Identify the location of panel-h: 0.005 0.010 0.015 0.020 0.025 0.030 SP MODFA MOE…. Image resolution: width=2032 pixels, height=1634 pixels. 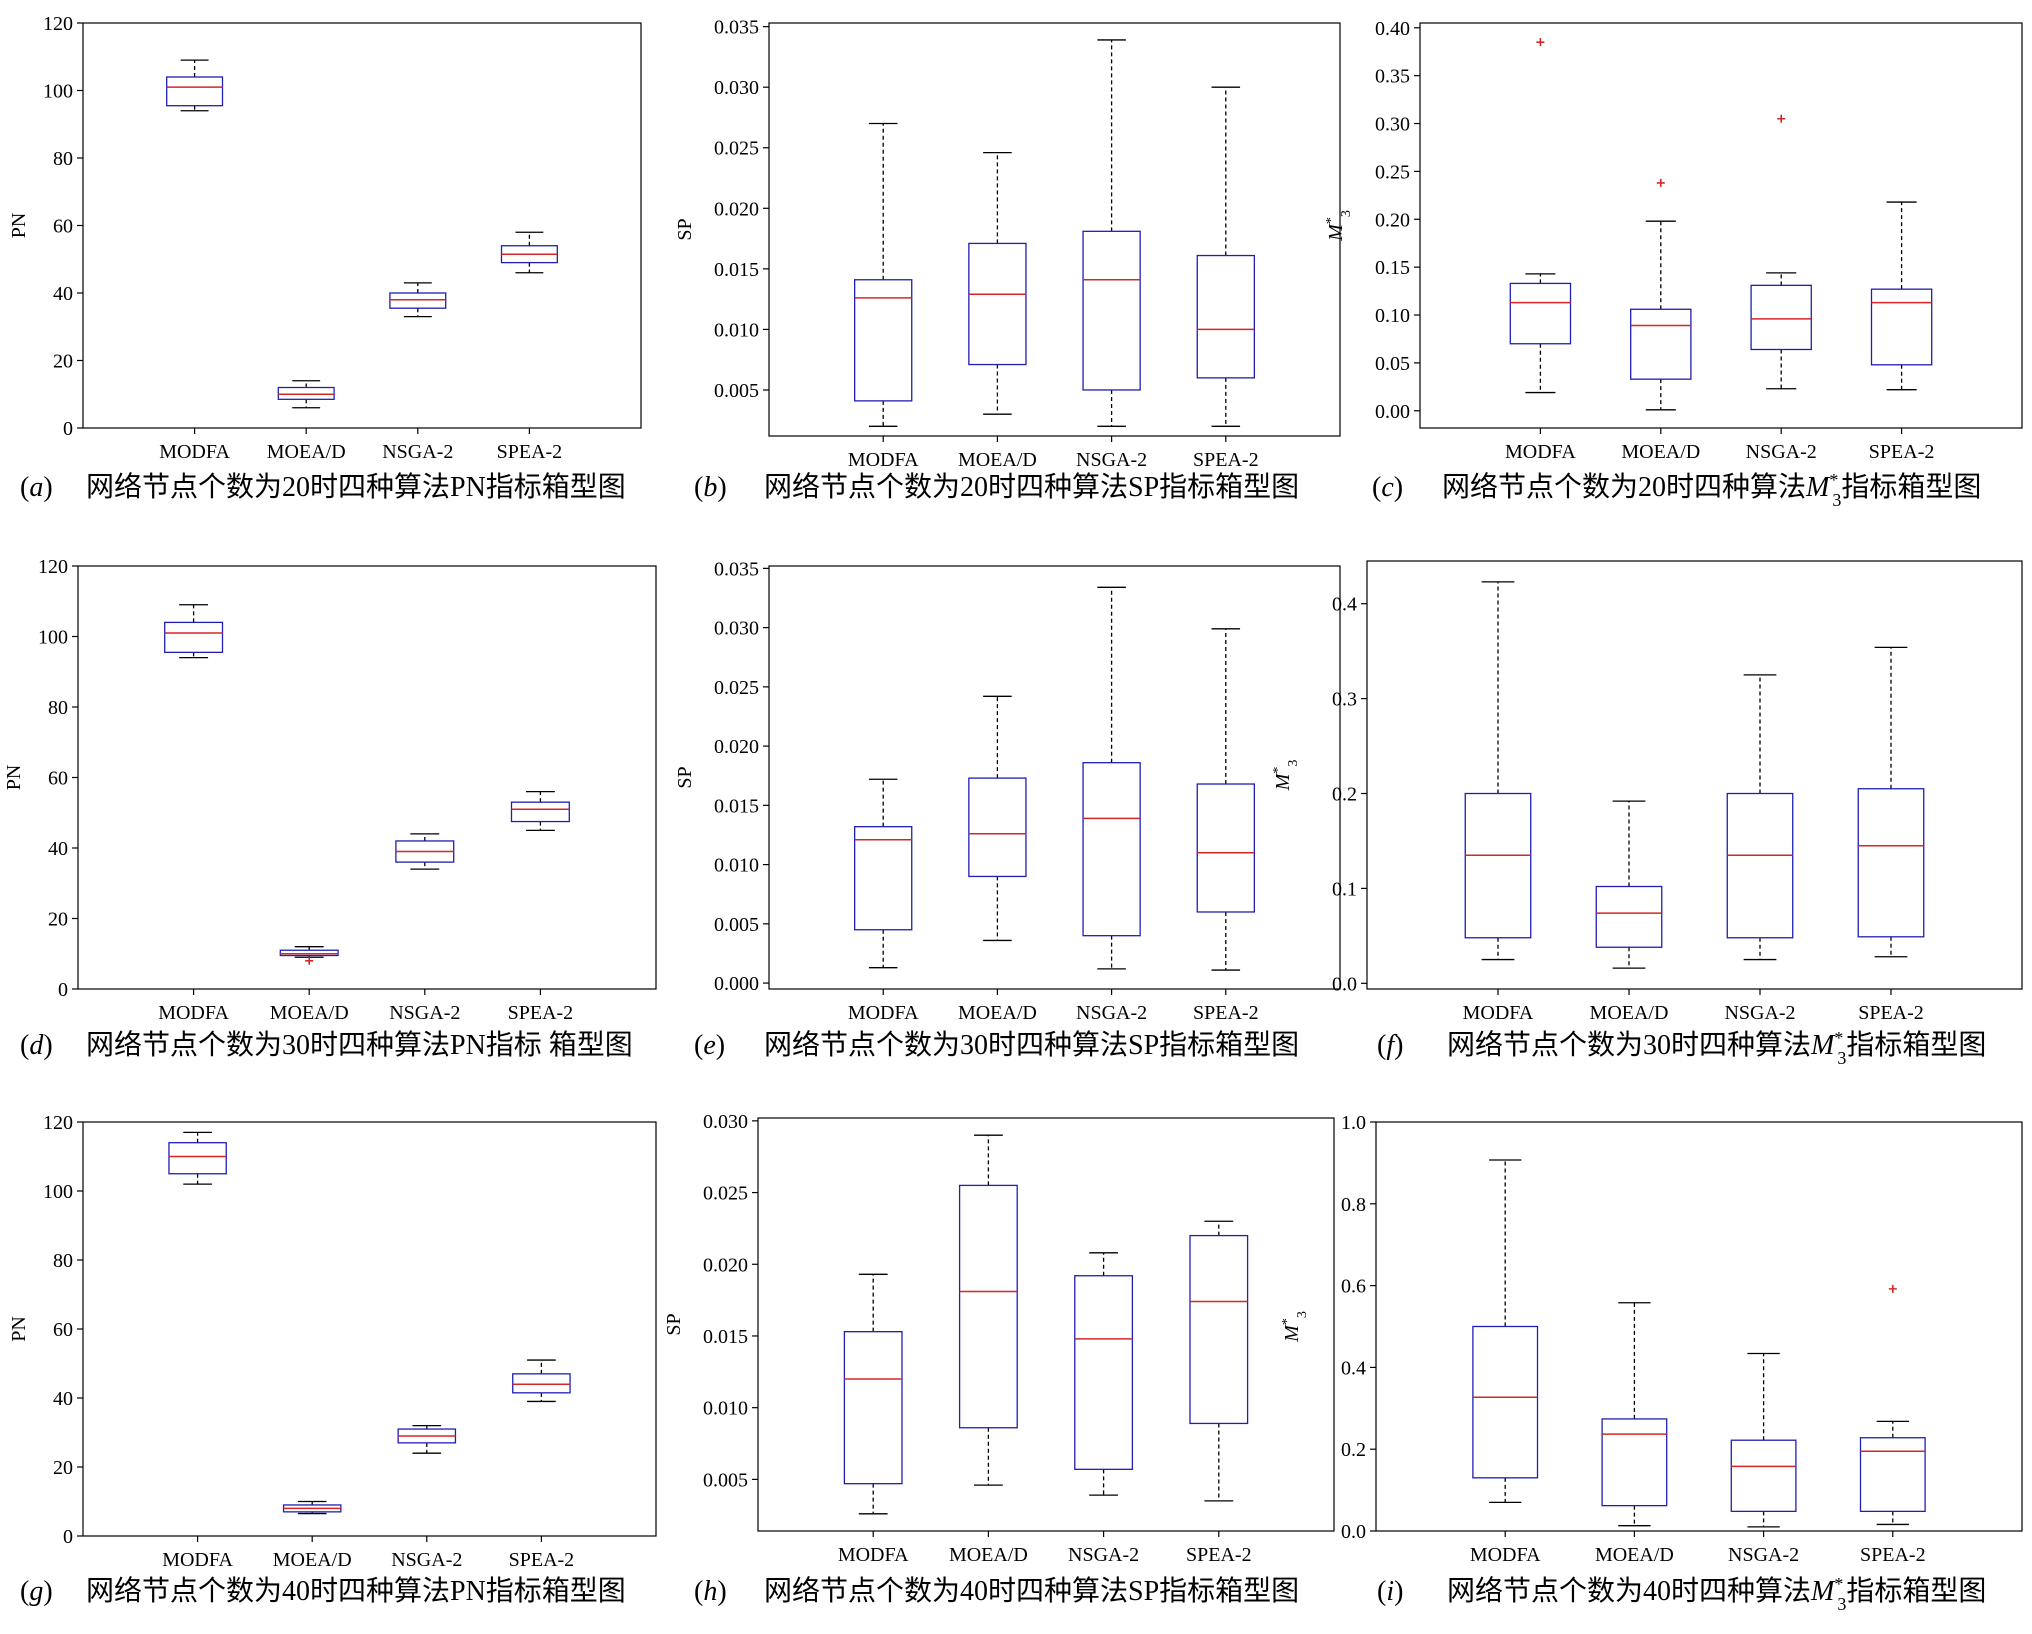
(999, 1359).